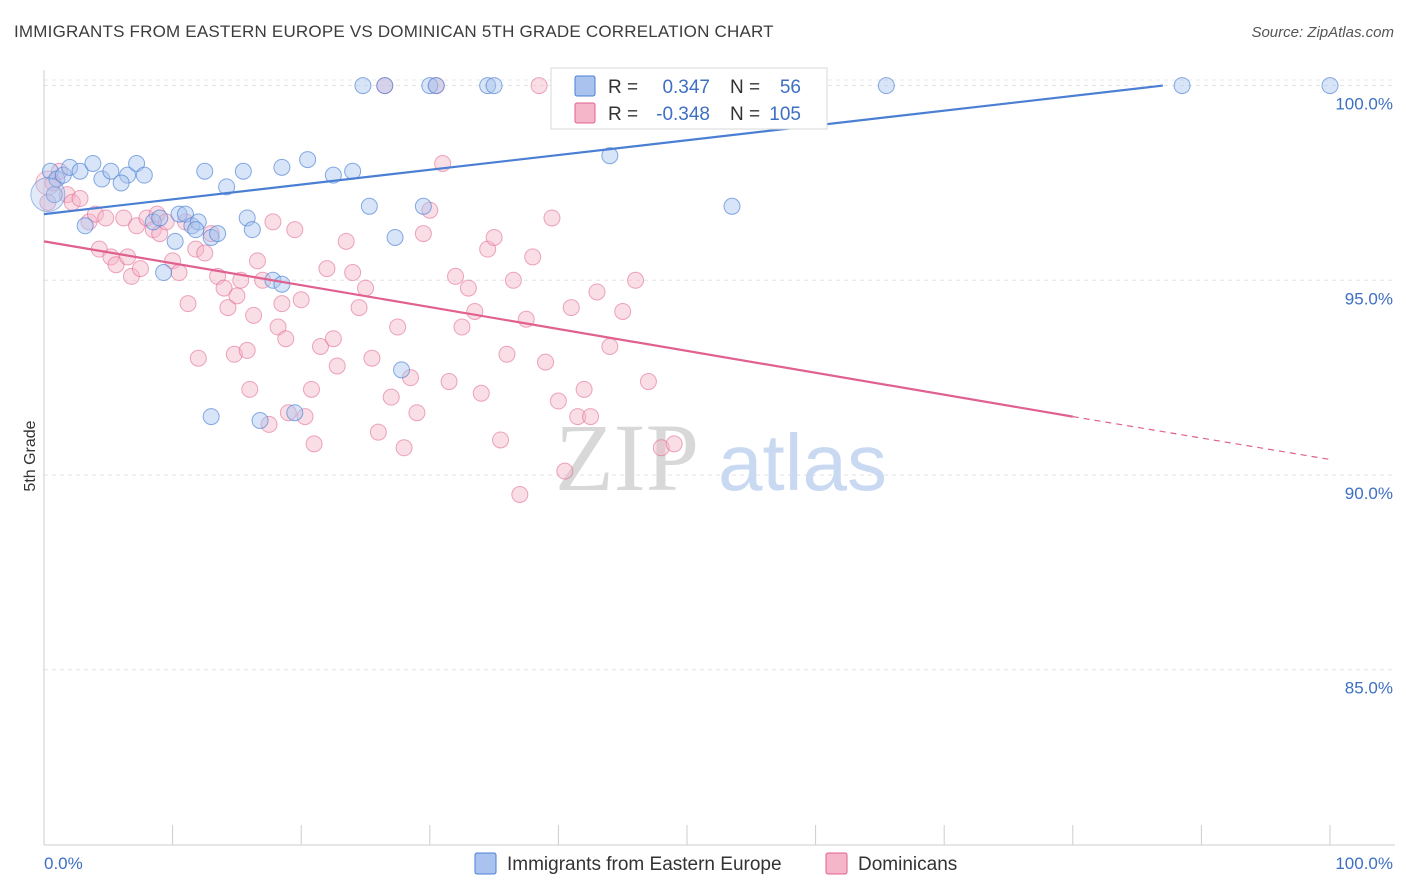 This screenshot has height=892, width=1406. What do you see at coordinates (1369, 688) in the screenshot?
I see `y-tick-label-3: 85.0%` at bounding box center [1369, 688].